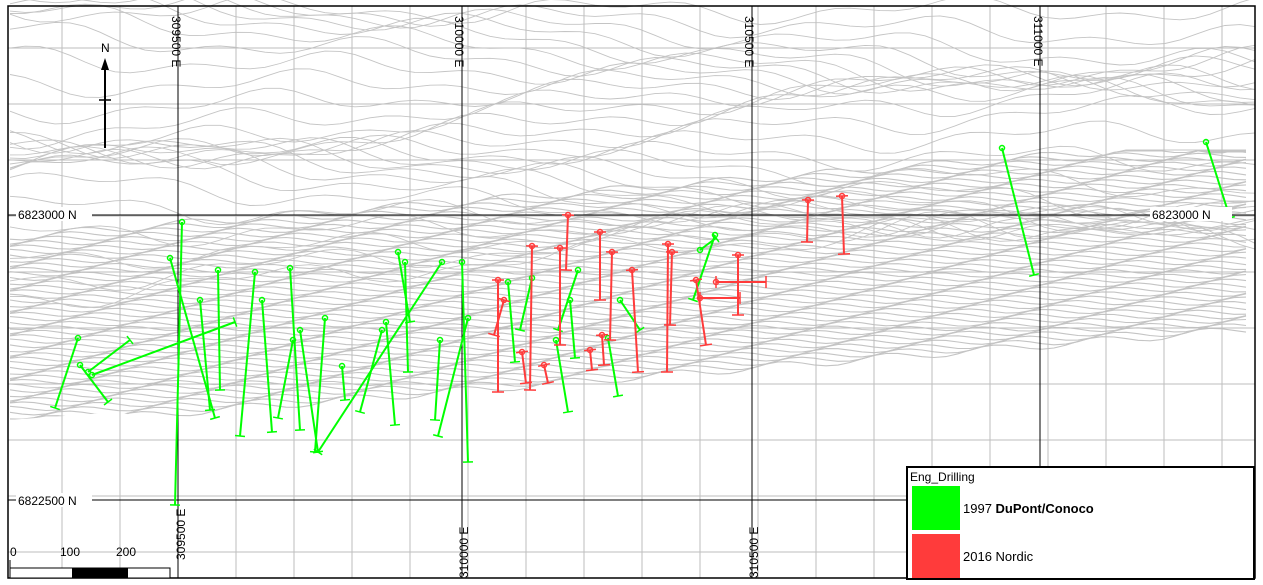 The image size is (1263, 585). I want to click on scale-label: 200, so click(126, 552).